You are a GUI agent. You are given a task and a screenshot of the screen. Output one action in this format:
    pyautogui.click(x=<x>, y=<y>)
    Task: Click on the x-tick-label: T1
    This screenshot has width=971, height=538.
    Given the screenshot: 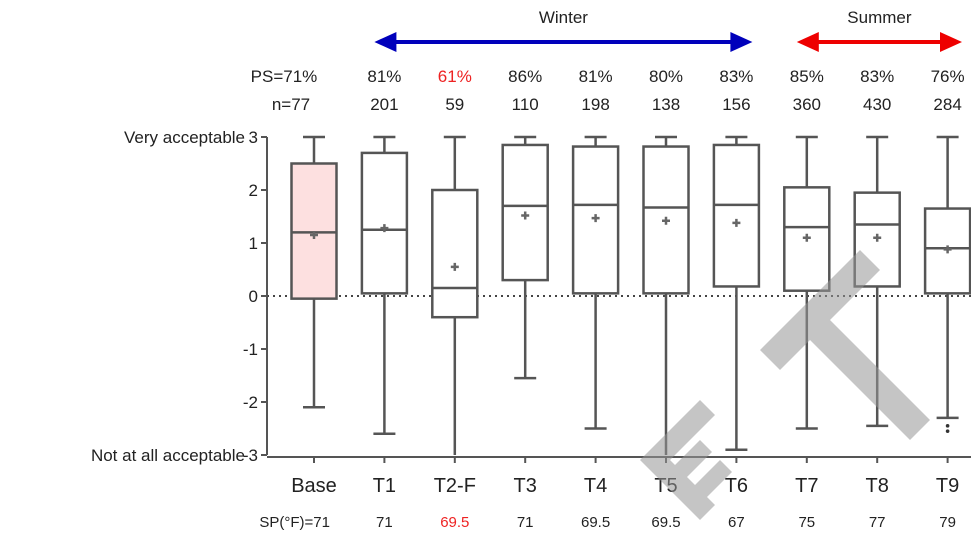 What is the action you would take?
    pyautogui.click(x=384, y=486)
    